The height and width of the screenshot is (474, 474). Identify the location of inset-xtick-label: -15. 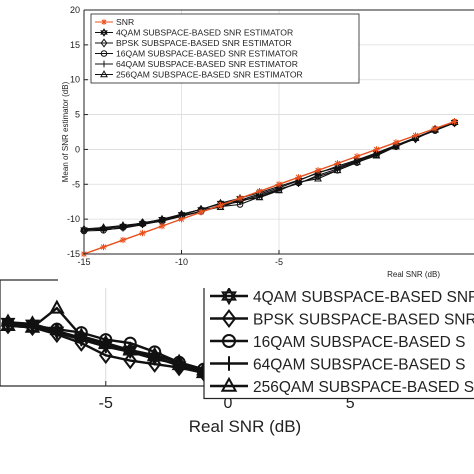
(83, 262).